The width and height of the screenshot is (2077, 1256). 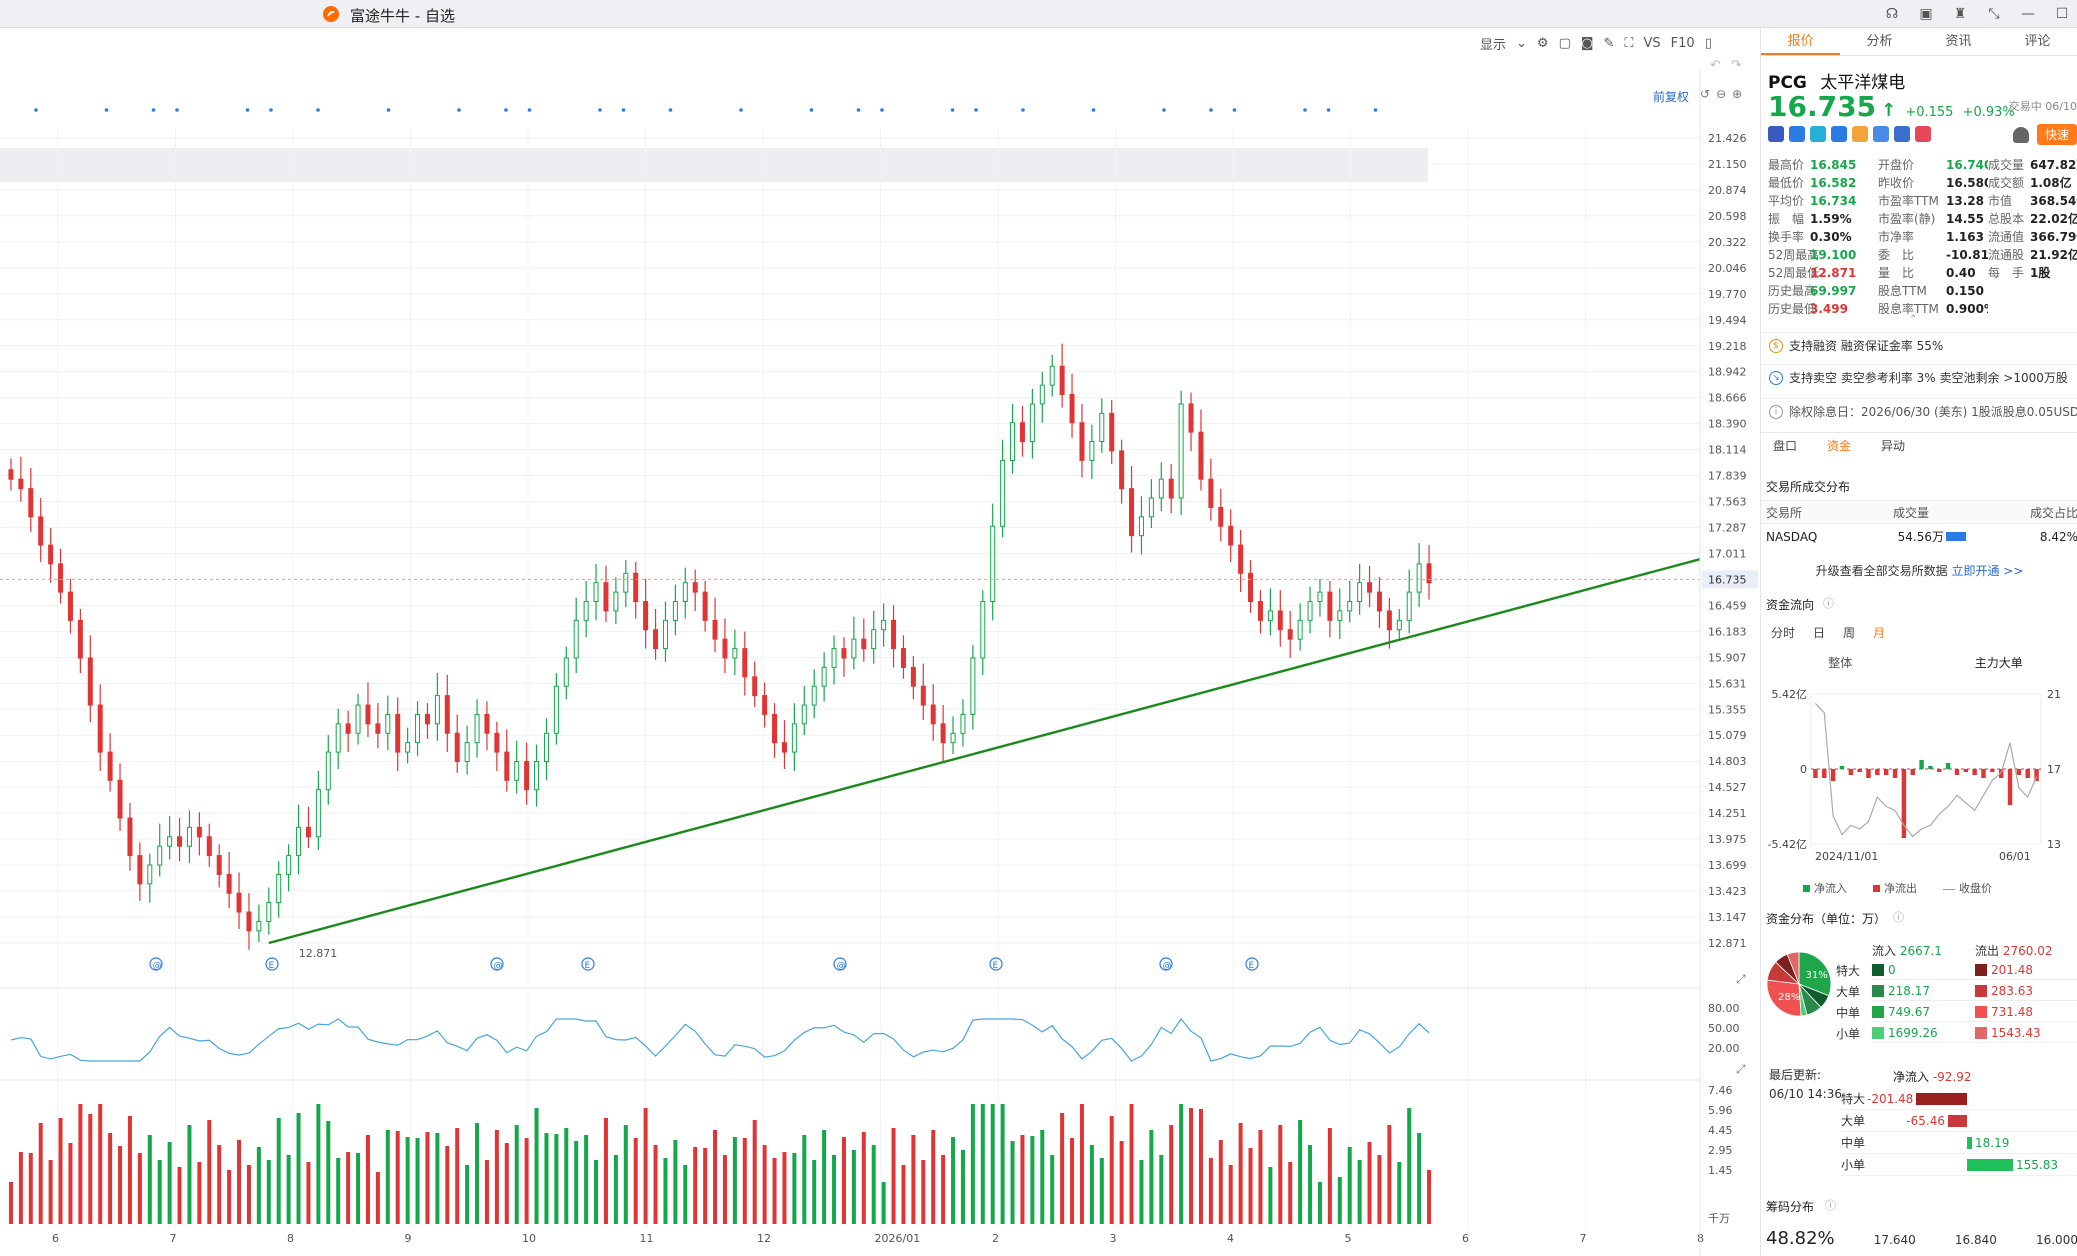 What do you see at coordinates (1840, 663) in the screenshot?
I see `flow-sub-overall: 整体` at bounding box center [1840, 663].